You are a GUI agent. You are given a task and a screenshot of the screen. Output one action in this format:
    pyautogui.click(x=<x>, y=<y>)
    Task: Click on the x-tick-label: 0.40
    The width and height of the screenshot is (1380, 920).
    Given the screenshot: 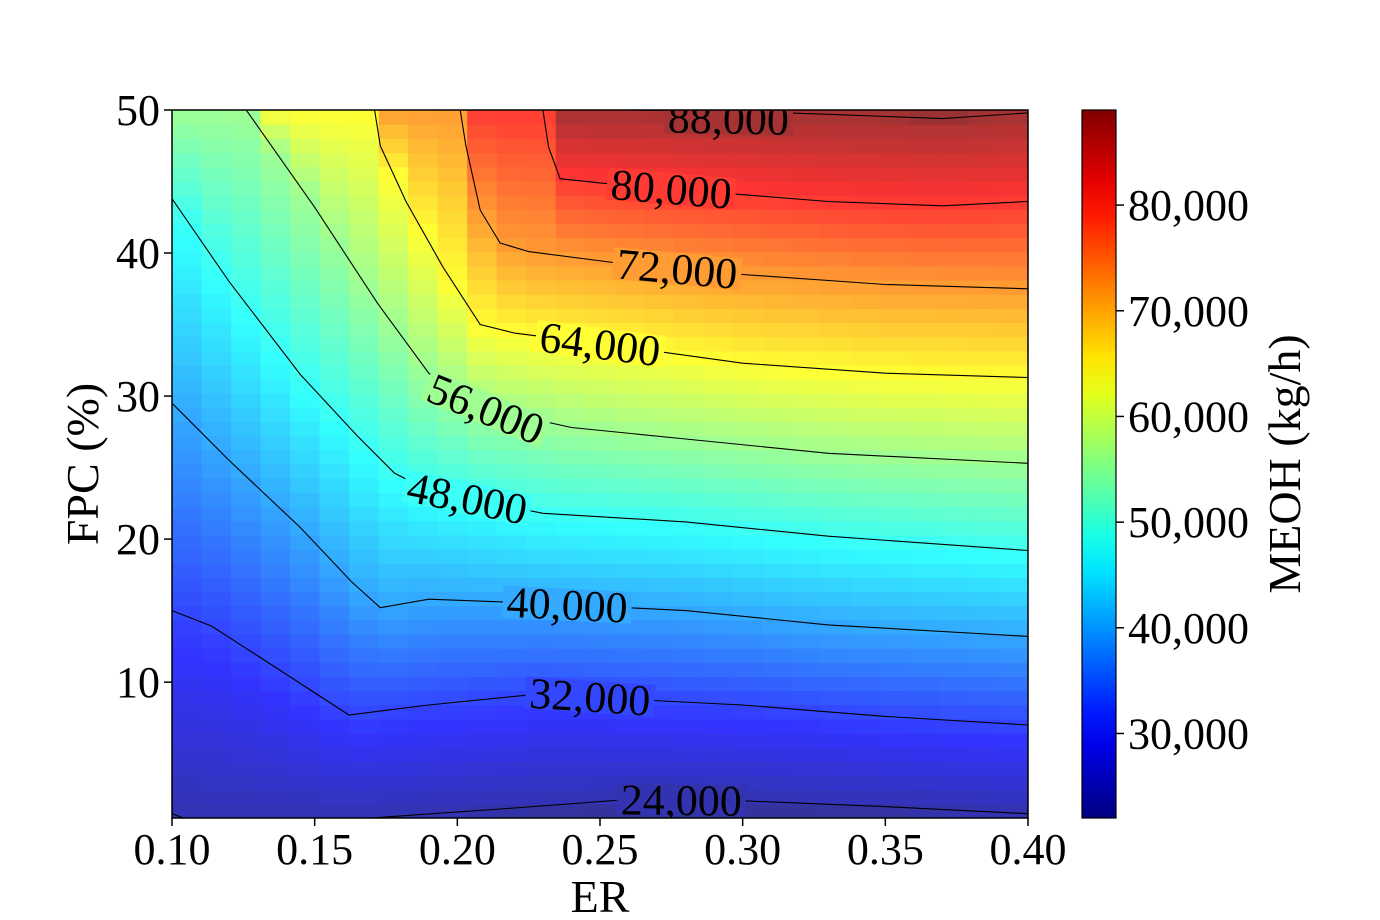 What is the action you would take?
    pyautogui.click(x=1028, y=849)
    